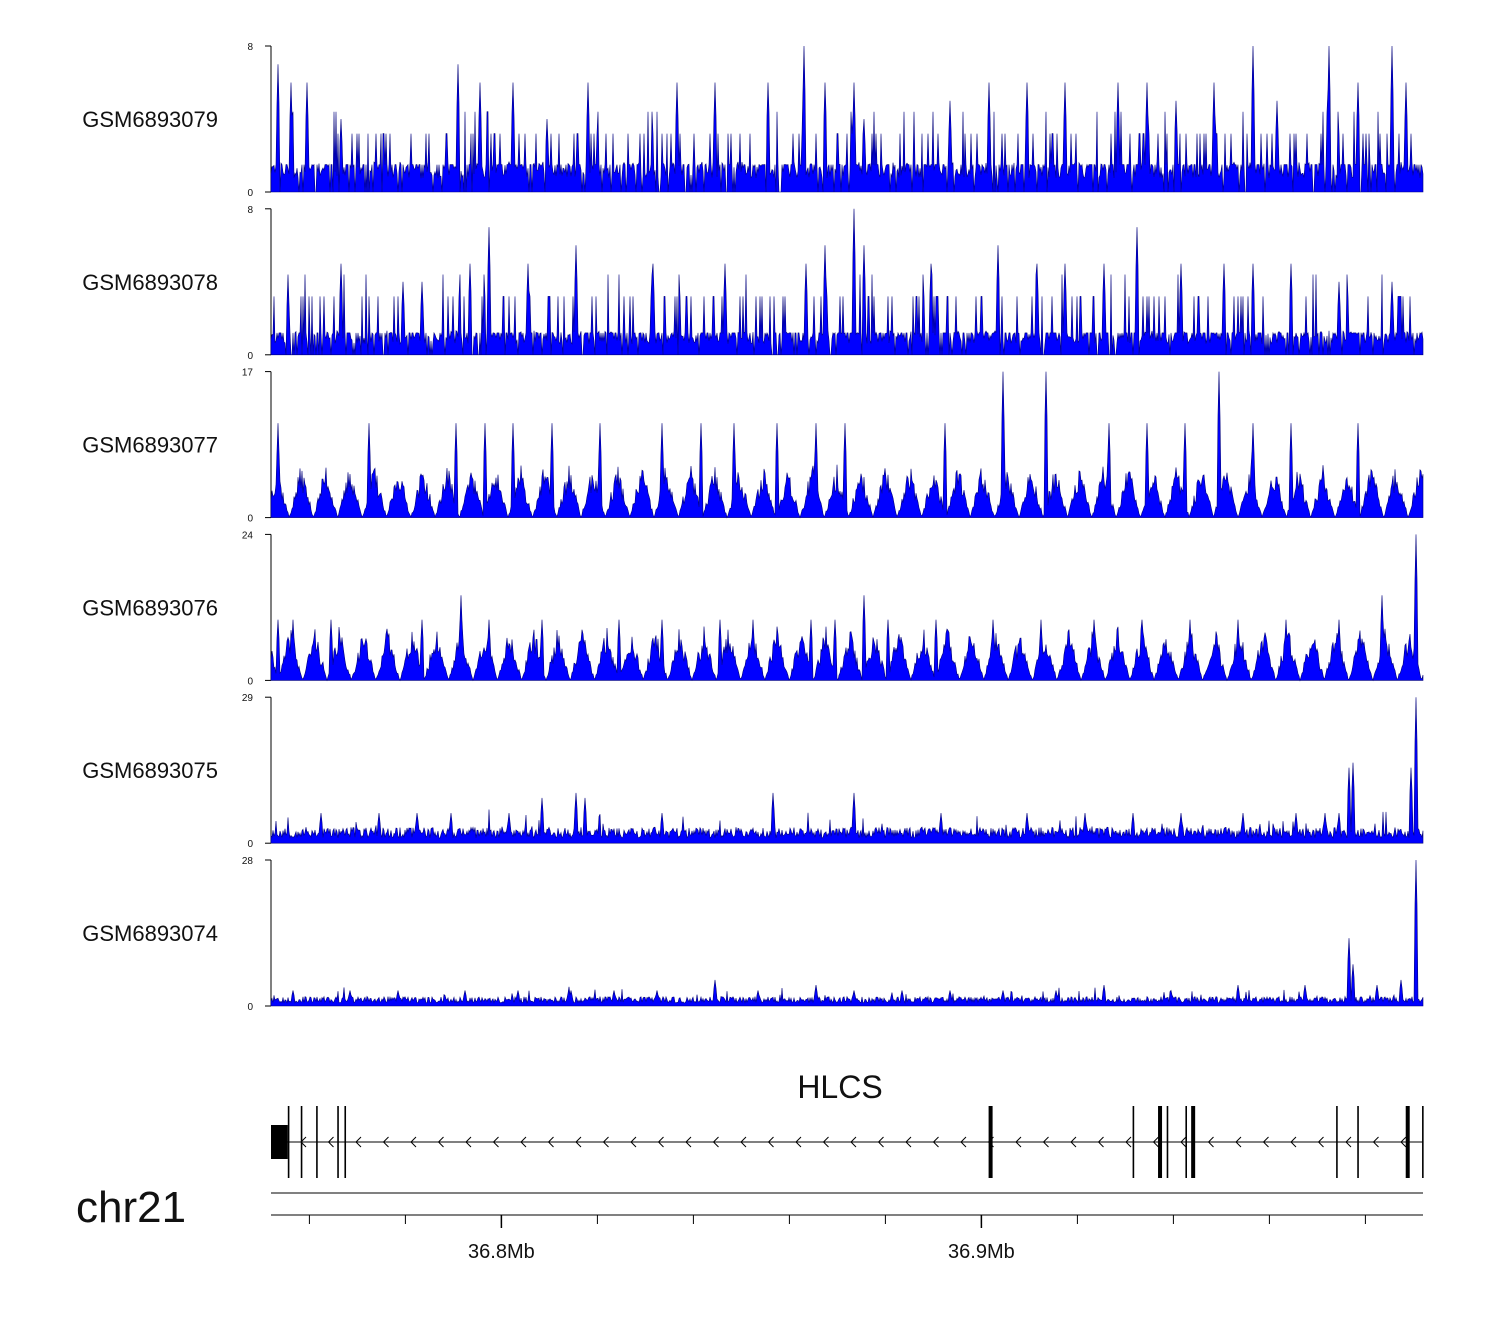 The width and height of the screenshot is (1500, 1320). Describe the element at coordinates (150, 933) in the screenshot. I see `track-label: GSM6893074` at that location.